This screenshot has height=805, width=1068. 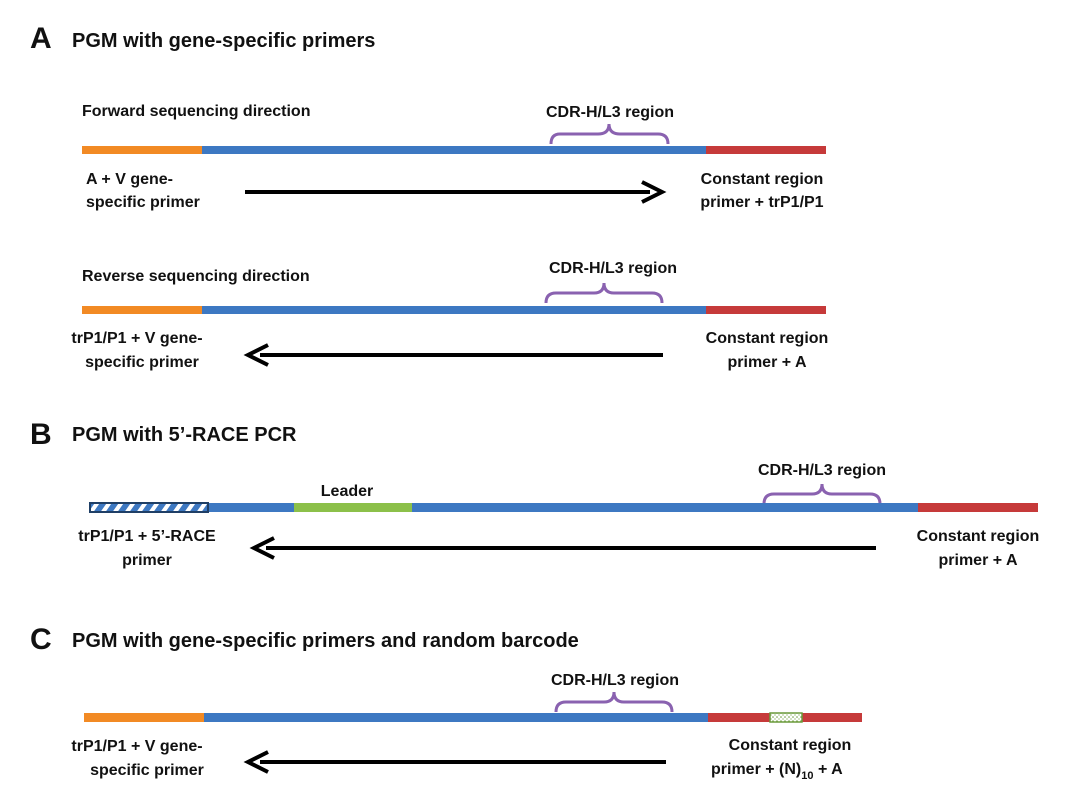 What do you see at coordinates (251, 507) in the screenshot?
I see `race-variable-segment-left` at bounding box center [251, 507].